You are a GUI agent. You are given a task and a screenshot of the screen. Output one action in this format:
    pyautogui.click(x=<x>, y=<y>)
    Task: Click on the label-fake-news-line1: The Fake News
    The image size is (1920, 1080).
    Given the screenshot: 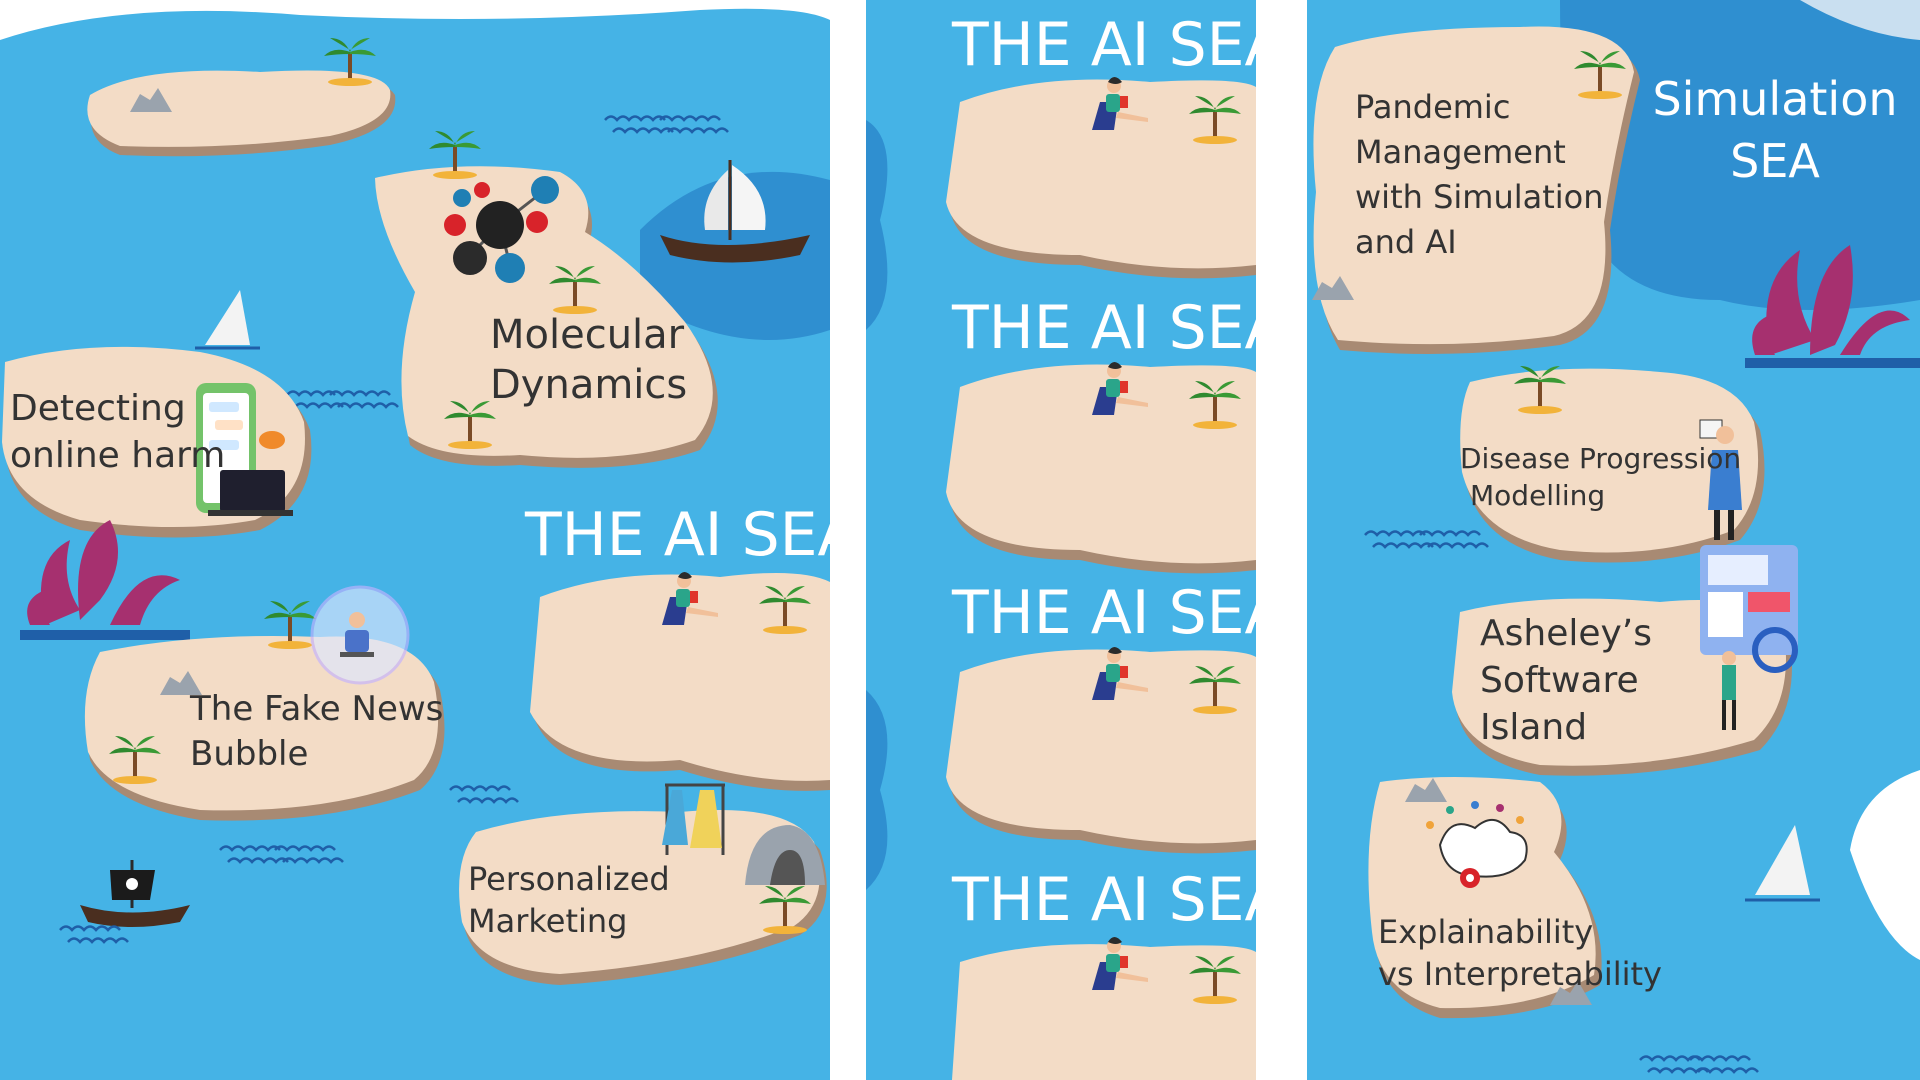 What is the action you would take?
    pyautogui.click(x=316, y=709)
    